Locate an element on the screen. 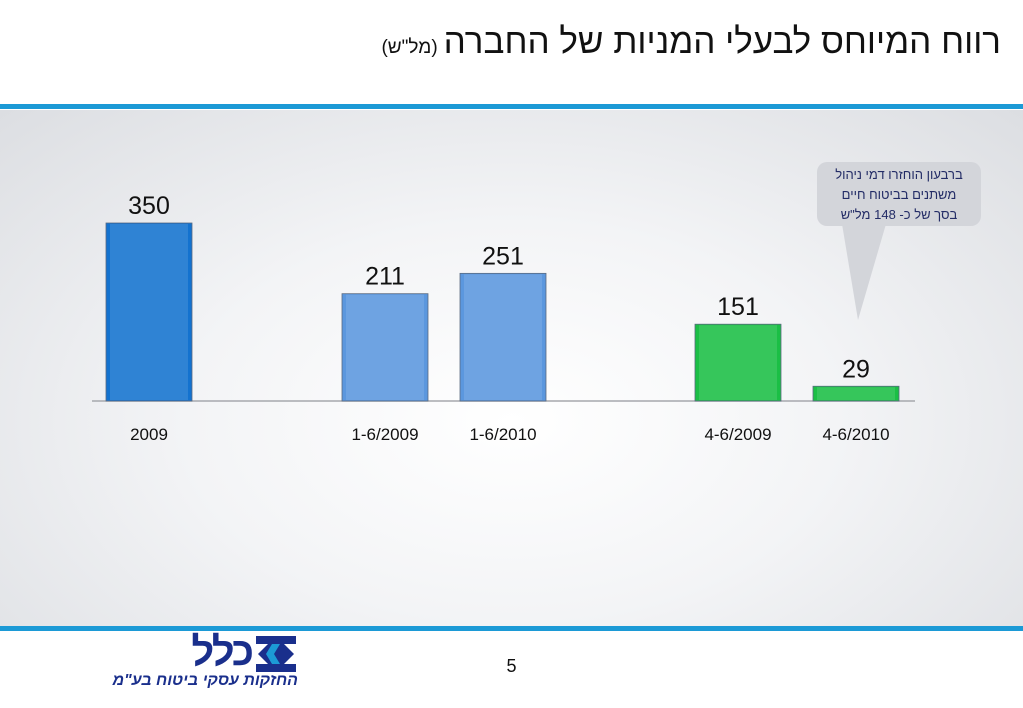 The height and width of the screenshot is (708, 1023). category-label-1: 1-6/2009 is located at coordinates (384, 434).